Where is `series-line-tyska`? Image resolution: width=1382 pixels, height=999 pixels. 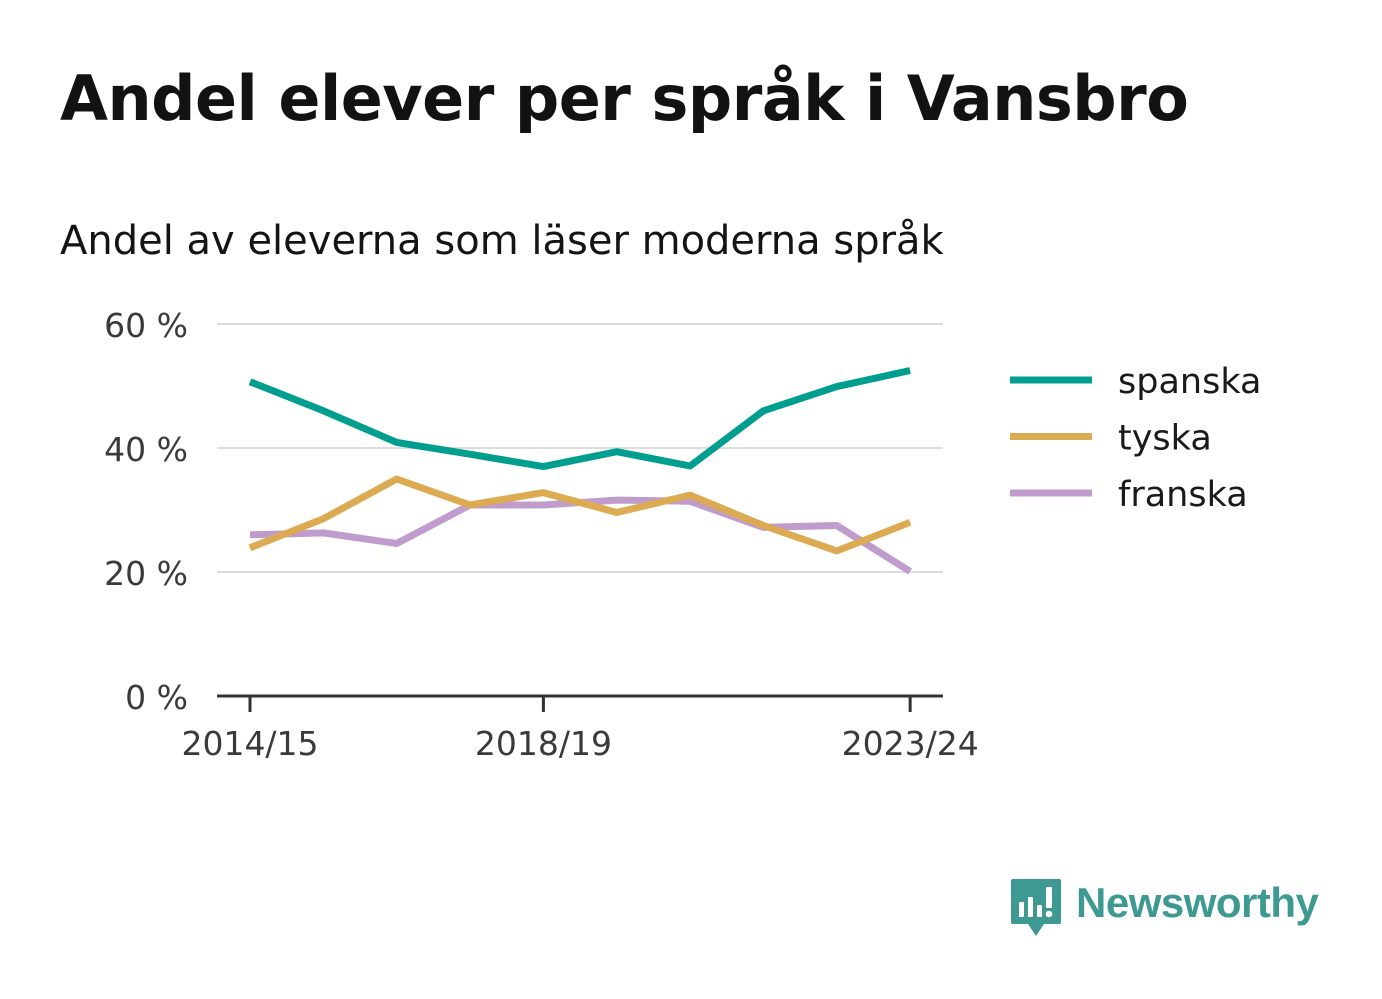 series-line-tyska is located at coordinates (580, 515).